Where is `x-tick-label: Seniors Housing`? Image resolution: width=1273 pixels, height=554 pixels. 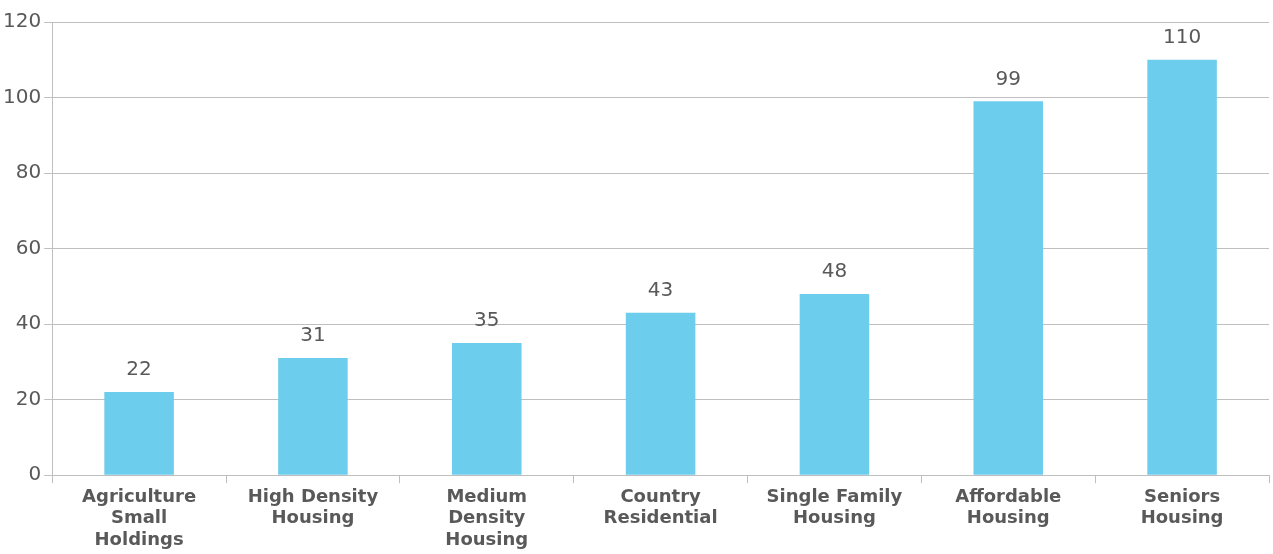 x-tick-label: Seniors Housing is located at coordinates (1182, 506).